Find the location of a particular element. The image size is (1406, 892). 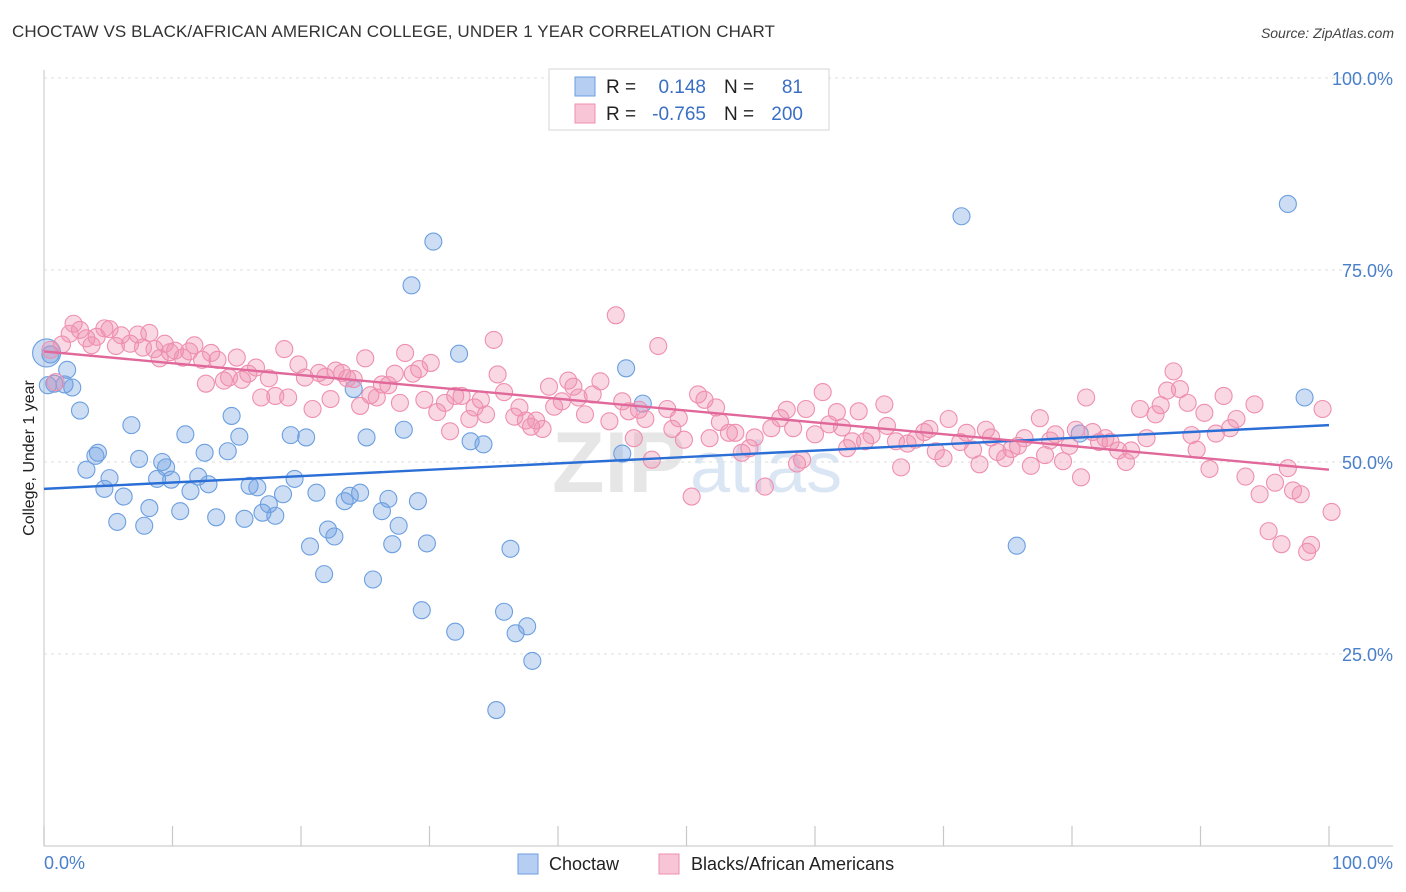

y-tick-label: 25.0% is located at coordinates (1367, 655).